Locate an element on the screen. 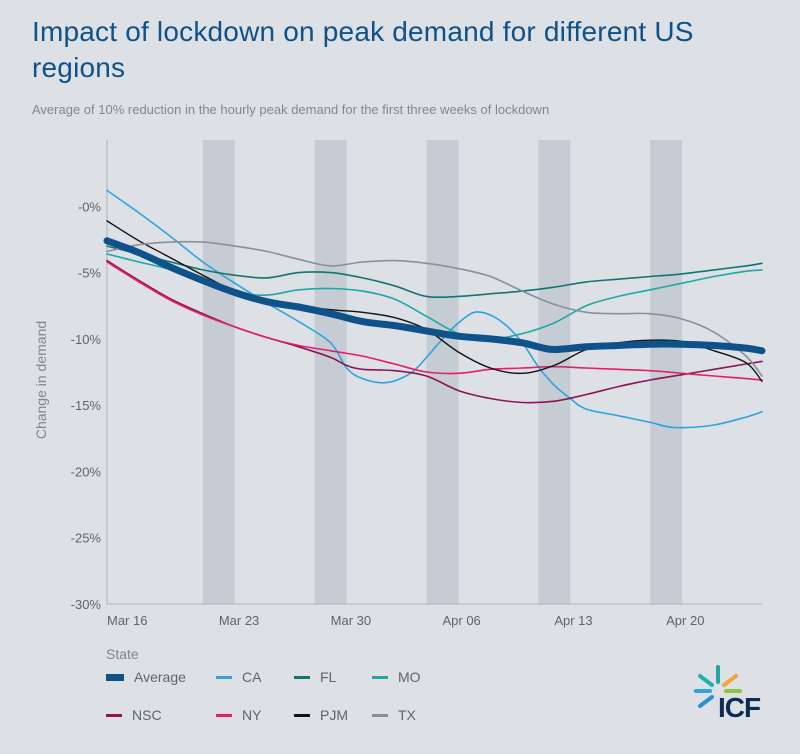 The image size is (800, 754). legend-label: PJM is located at coordinates (334, 715).